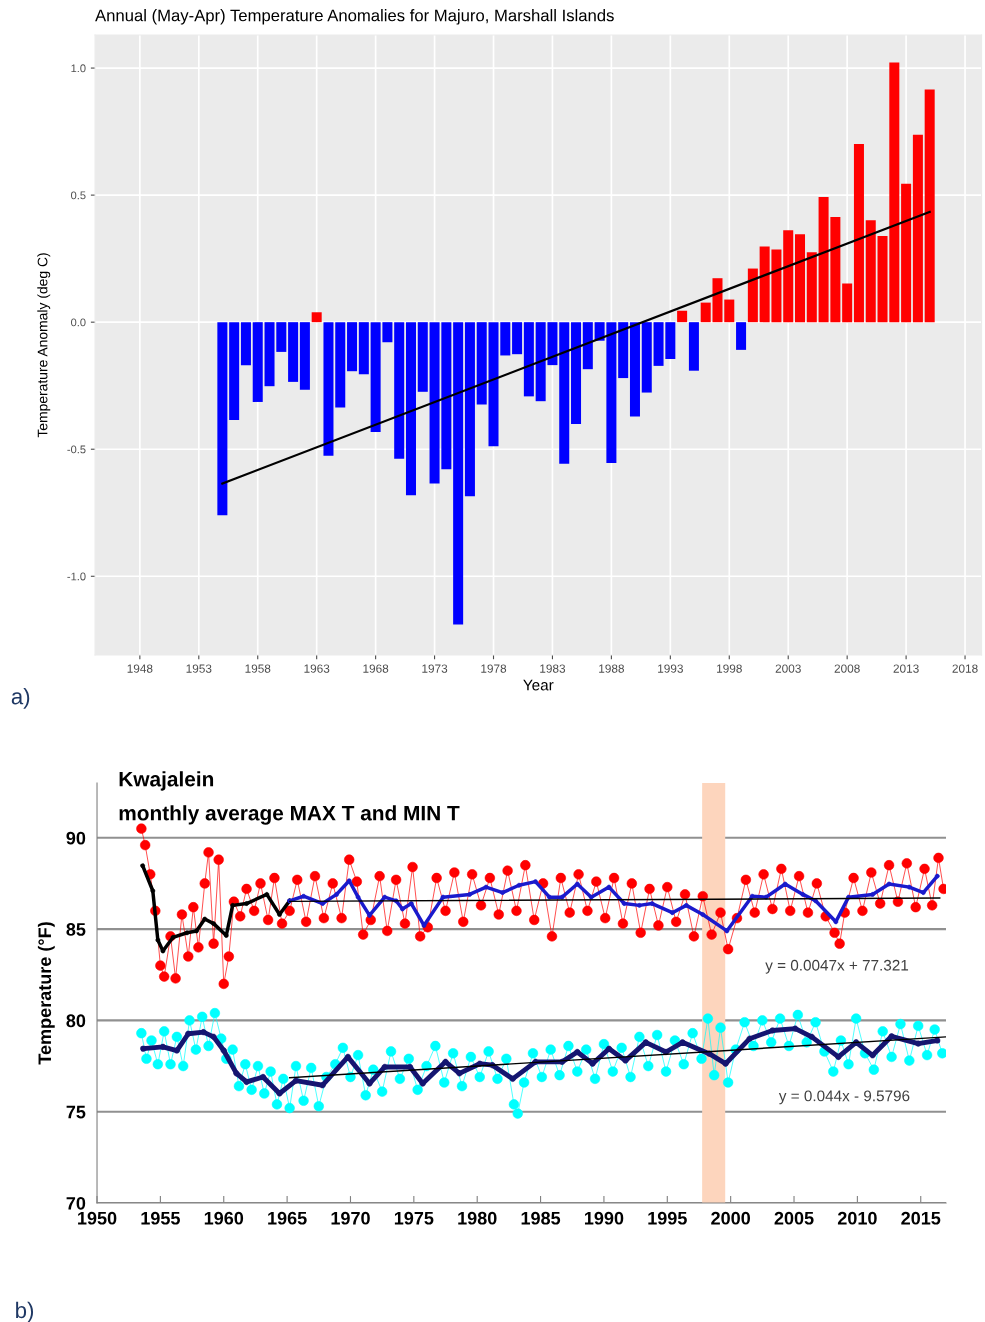 This screenshot has height=1322, width=985. What do you see at coordinates (289, 815) in the screenshot?
I see `text: monthly average MAX T and MIN T` at bounding box center [289, 815].